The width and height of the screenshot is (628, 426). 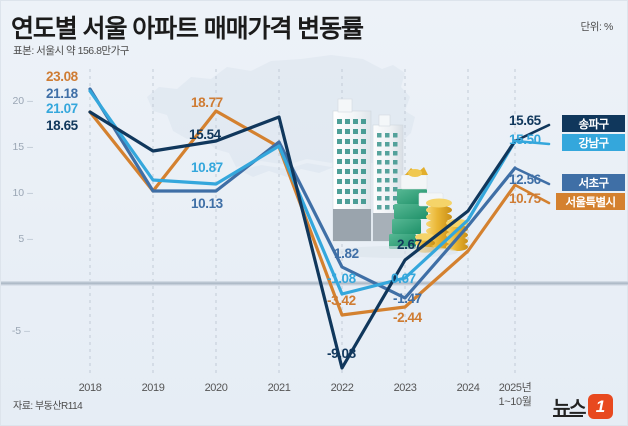 I want to click on legend-item-seoul: 서울특별시, so click(x=590, y=201).